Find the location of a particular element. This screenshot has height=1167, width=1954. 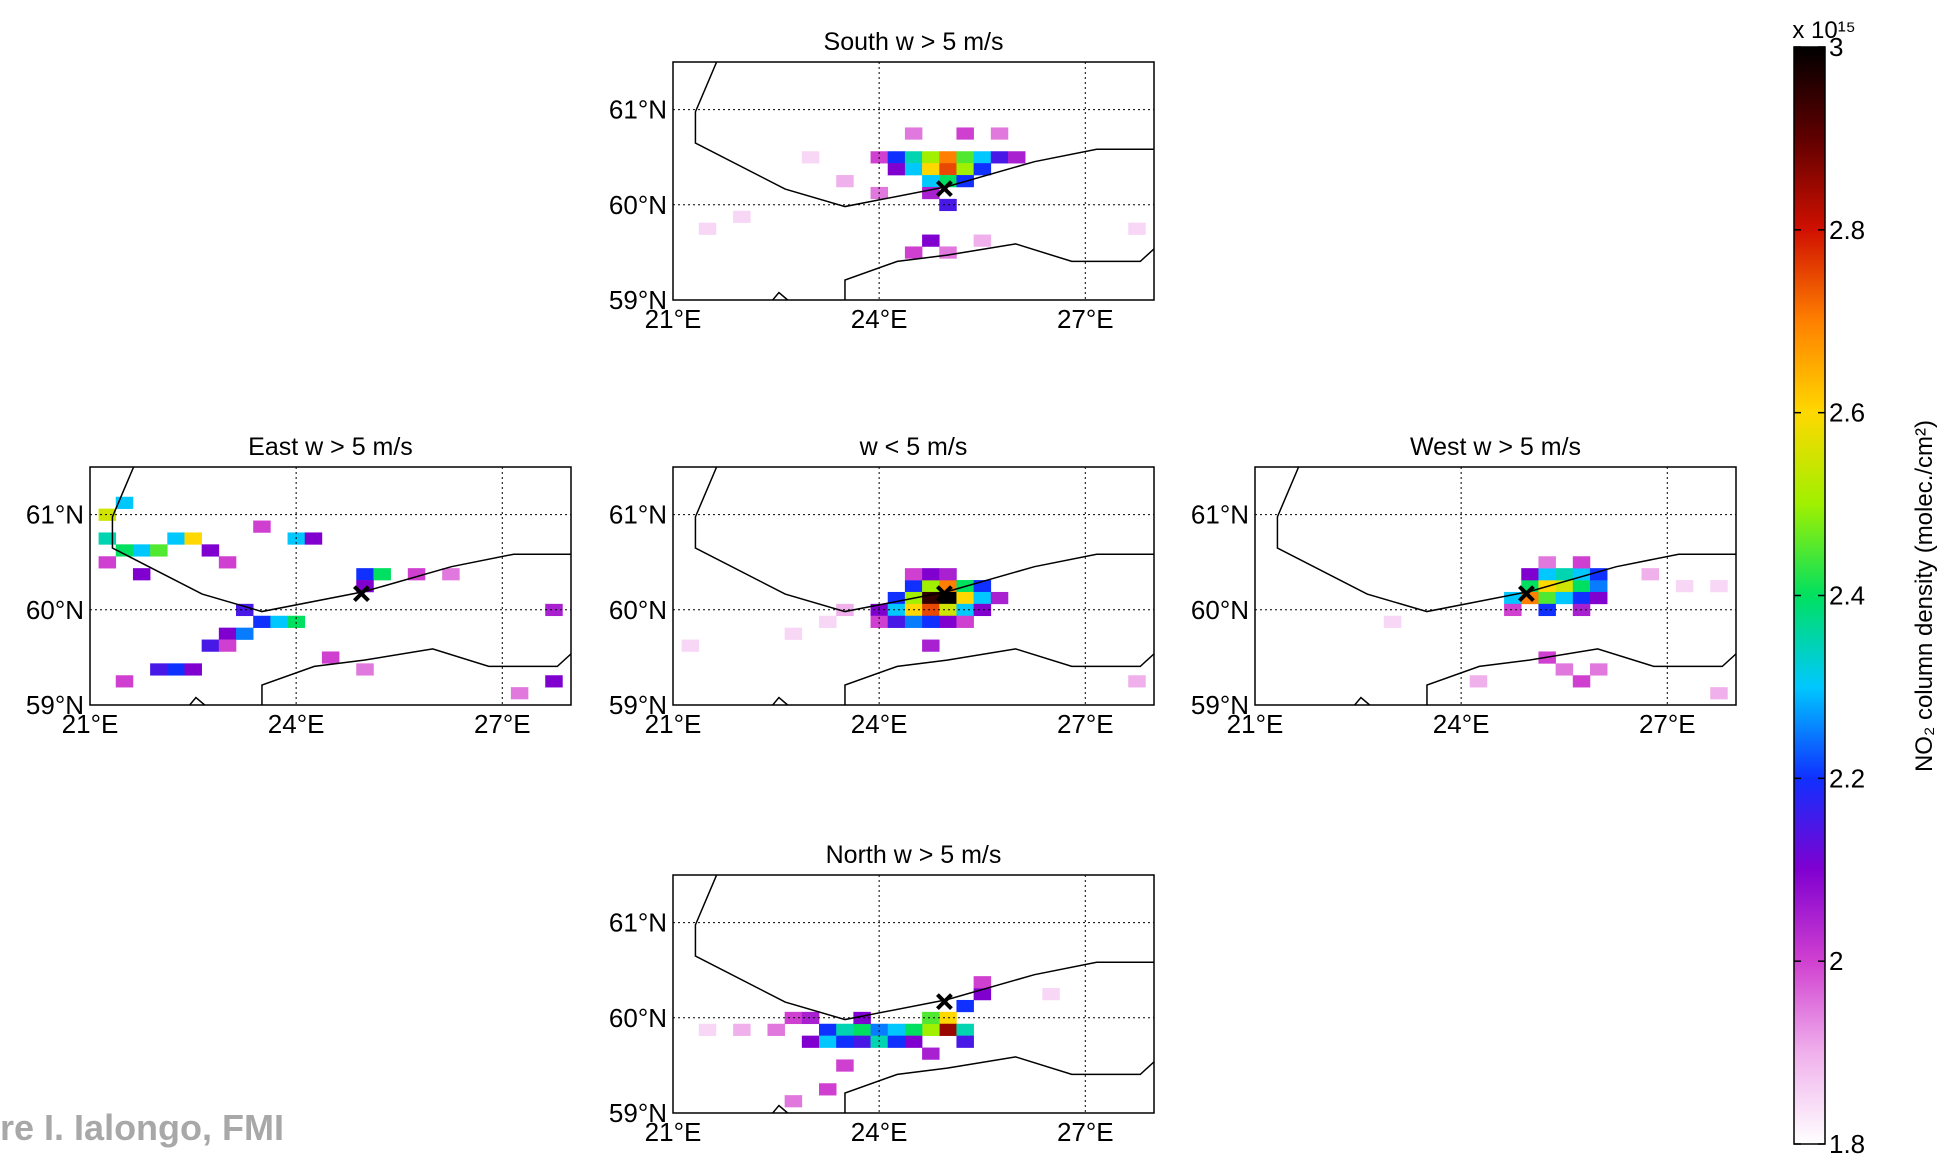

map-panel: West w > 5 m/s 21°E 24°E 27°E 59°N 60°N 61°N is located at coordinates (1464, 586).